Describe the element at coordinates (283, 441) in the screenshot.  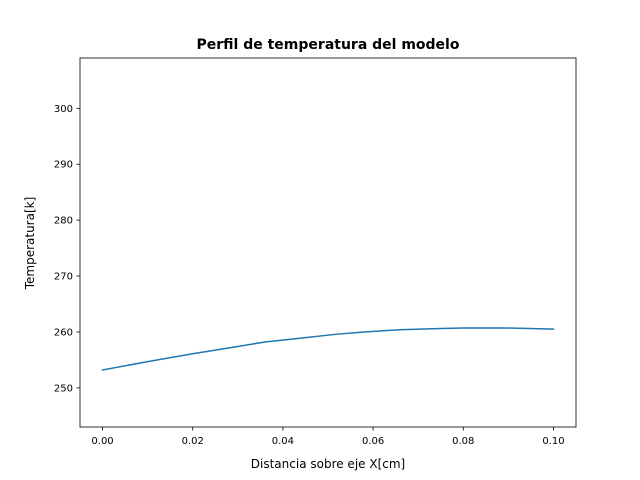
I see `x-tick-label: 0.04` at that location.